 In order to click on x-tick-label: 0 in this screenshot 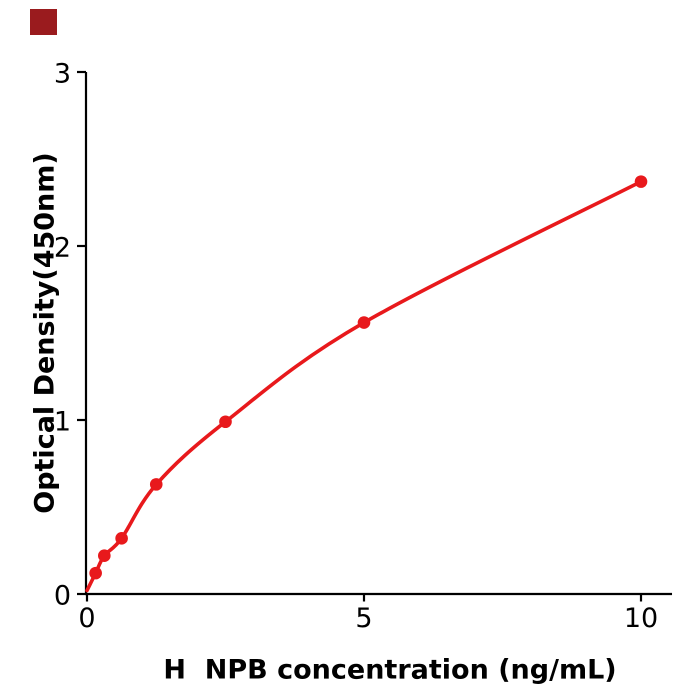, I will do `click(86, 618)`.